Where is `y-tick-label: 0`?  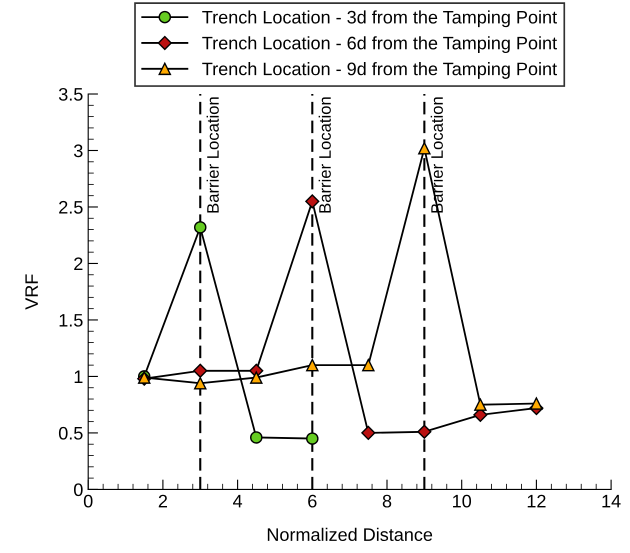 y-tick-label: 0 is located at coordinates (78, 489).